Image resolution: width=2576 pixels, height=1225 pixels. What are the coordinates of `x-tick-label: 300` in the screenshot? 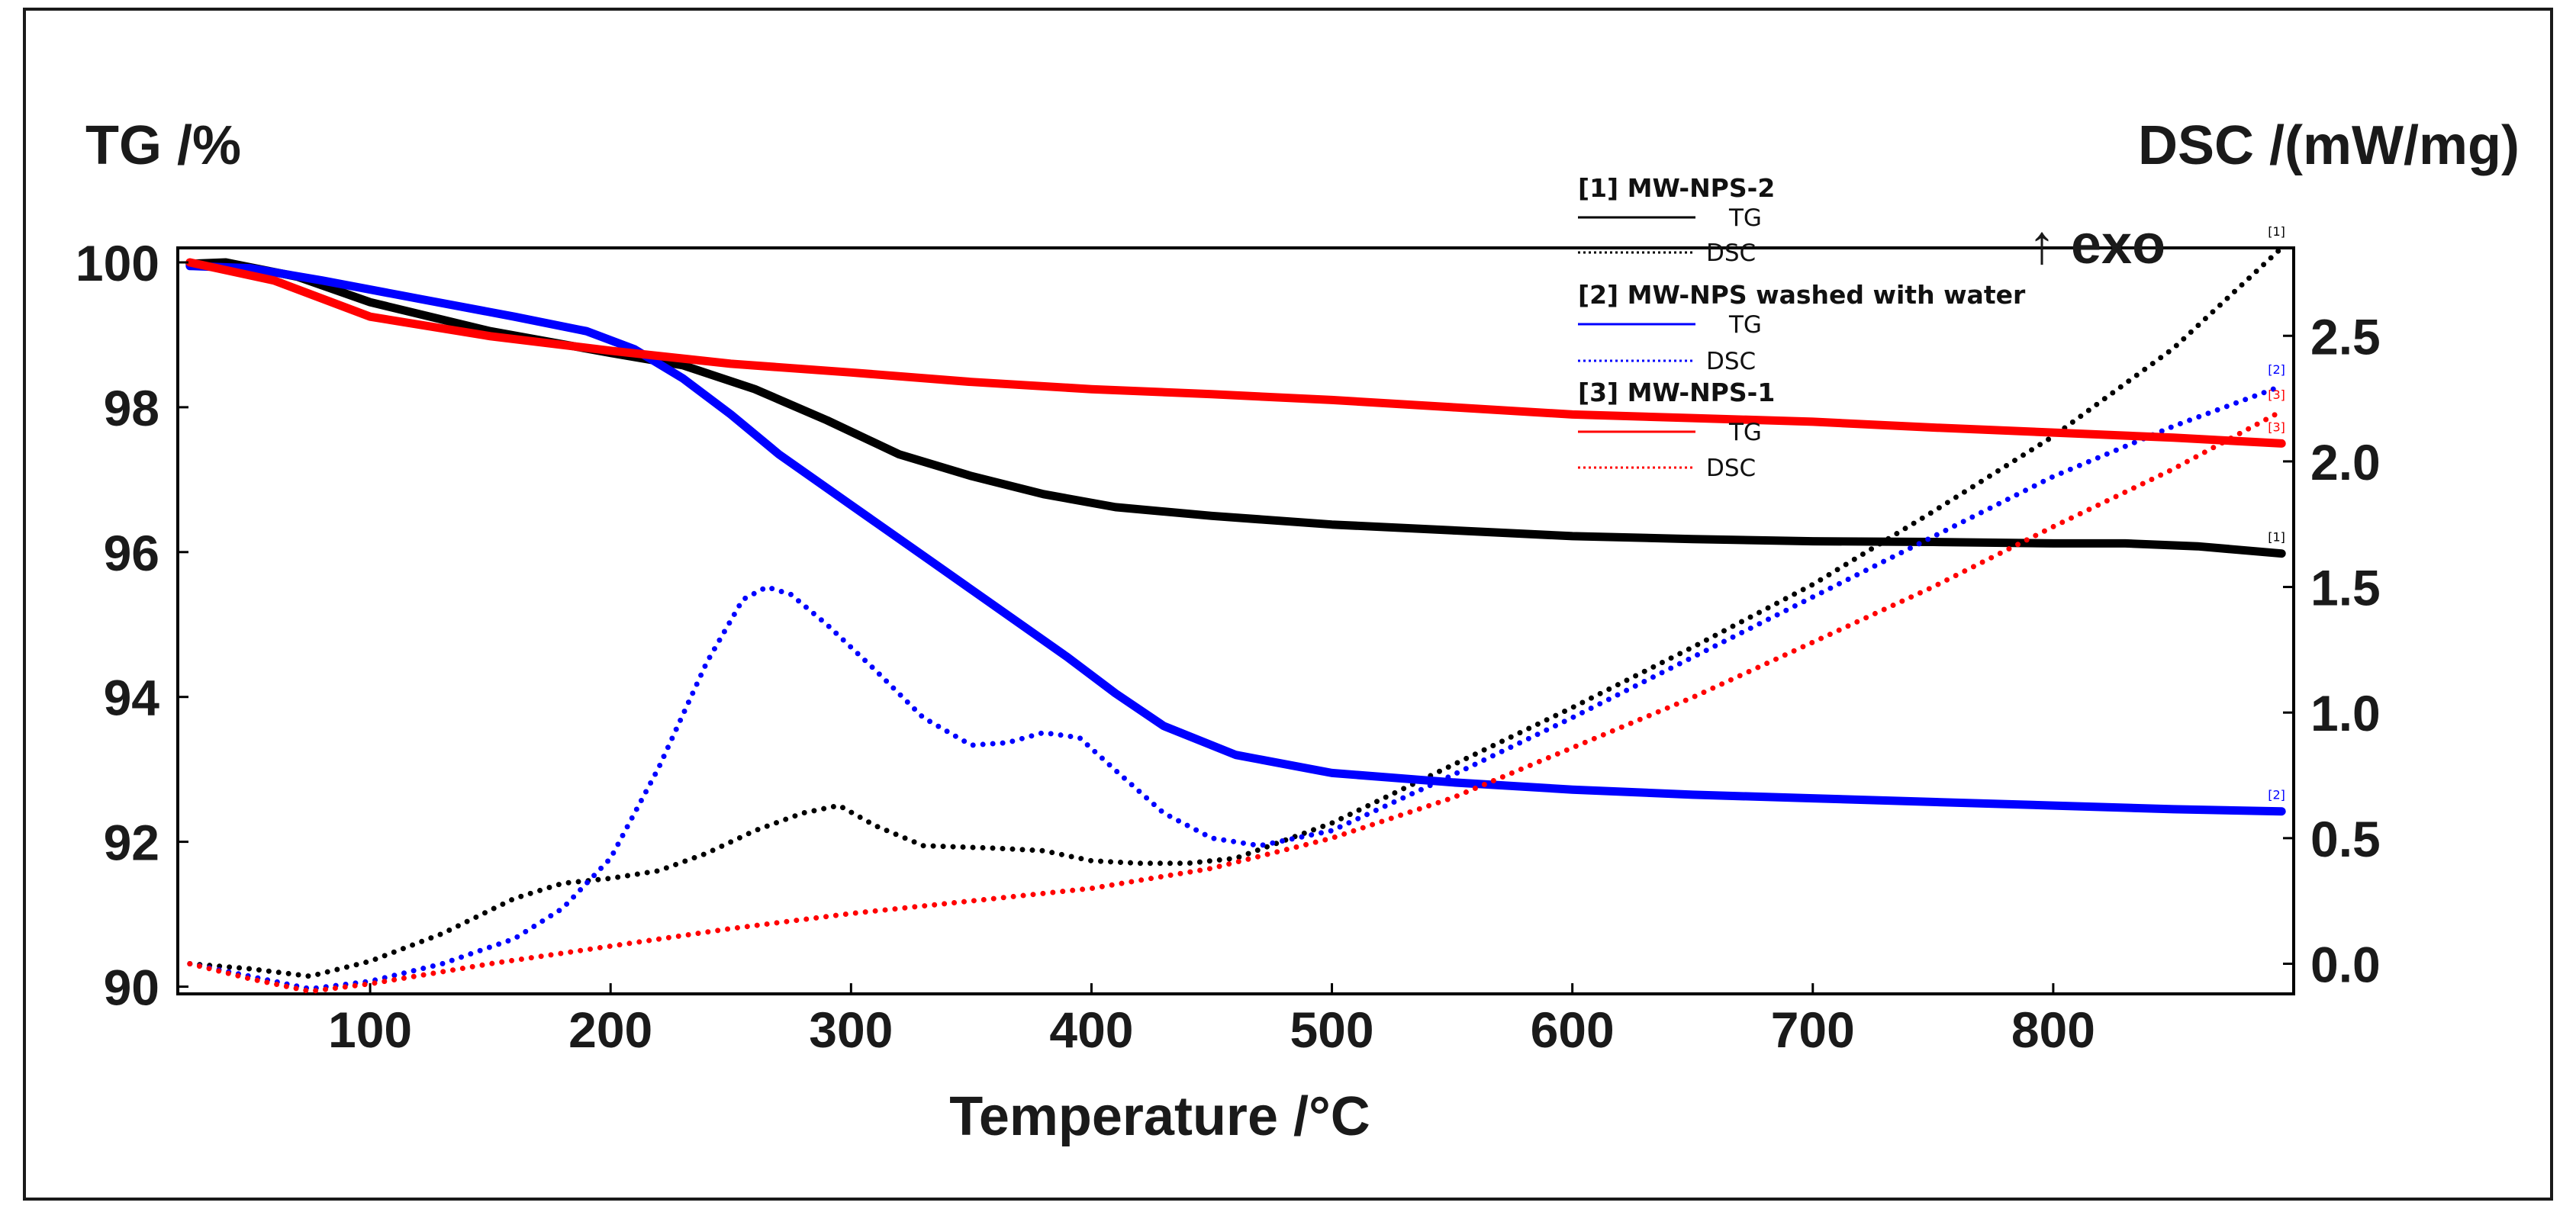 It's located at (851, 1030).